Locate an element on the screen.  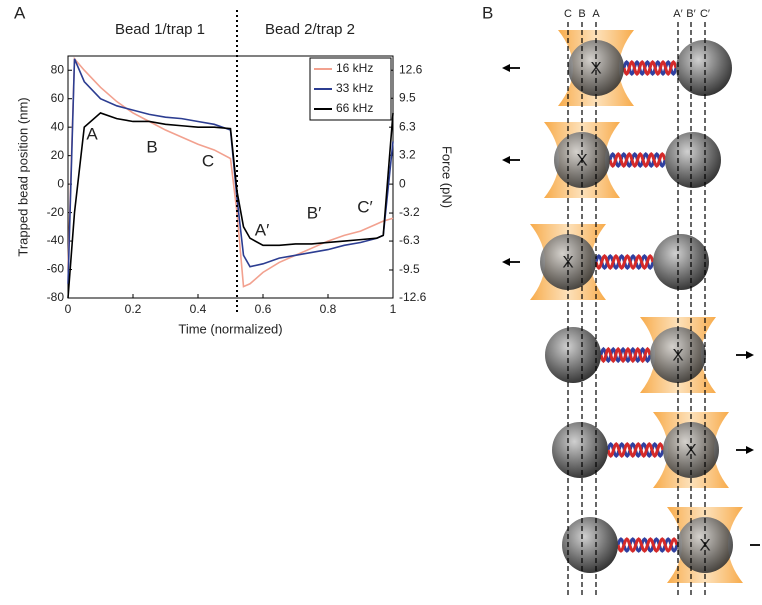
y-tick-label: -40 is located at coordinates (56, 240).